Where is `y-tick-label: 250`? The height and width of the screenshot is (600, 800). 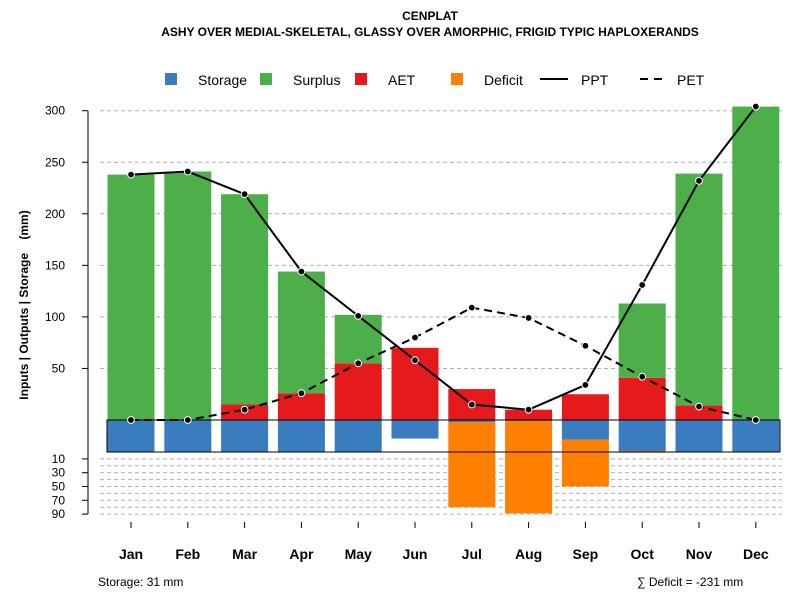 y-tick-label: 250 is located at coordinates (55, 162).